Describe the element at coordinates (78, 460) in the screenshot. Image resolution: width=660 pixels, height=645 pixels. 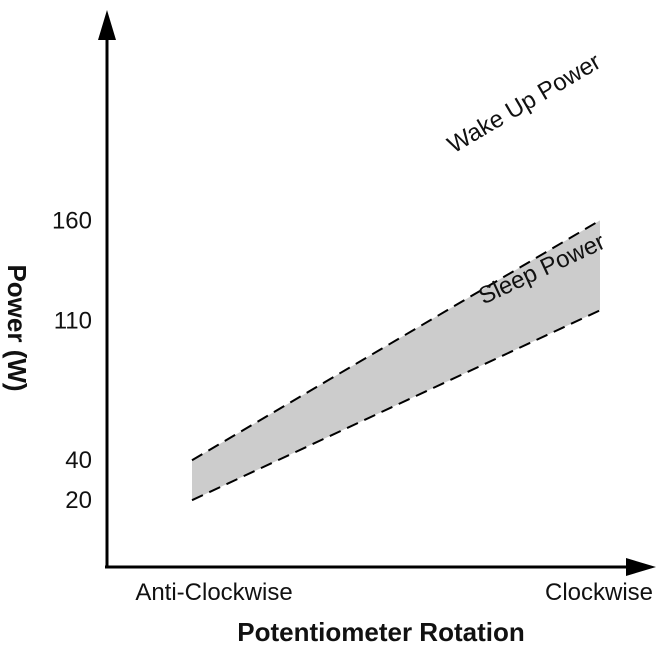
I see `y-tick-label-40: 40` at that location.